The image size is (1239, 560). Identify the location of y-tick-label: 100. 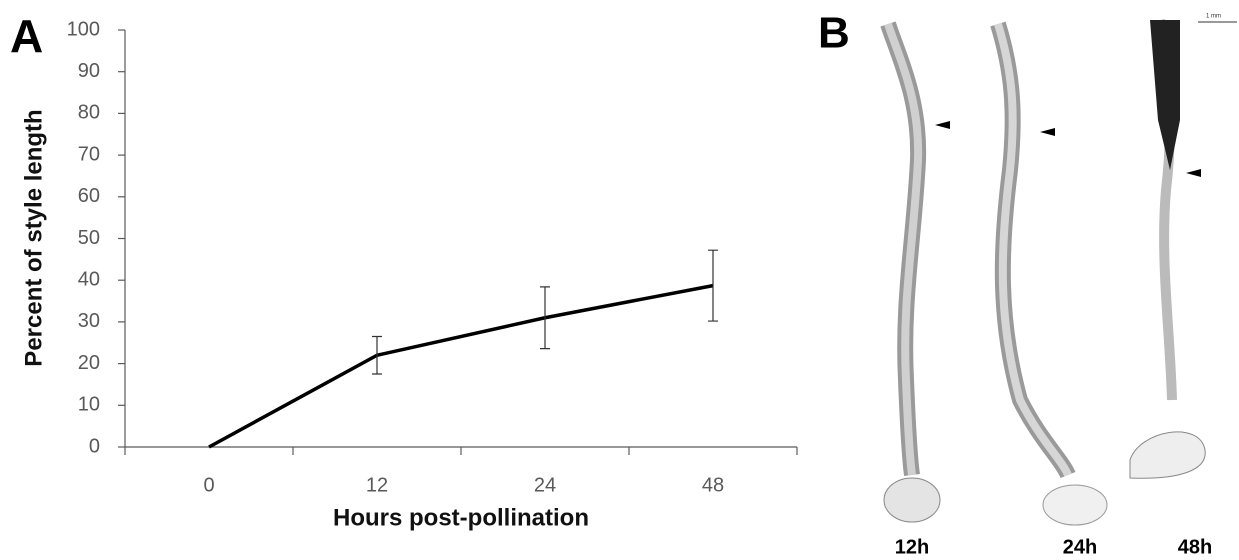
(83, 29).